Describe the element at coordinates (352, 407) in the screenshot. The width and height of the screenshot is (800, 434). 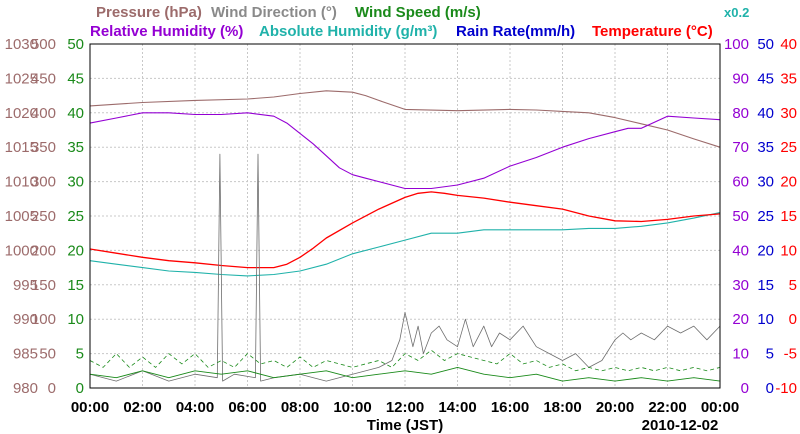
I see `tick-x: 10:00` at that location.